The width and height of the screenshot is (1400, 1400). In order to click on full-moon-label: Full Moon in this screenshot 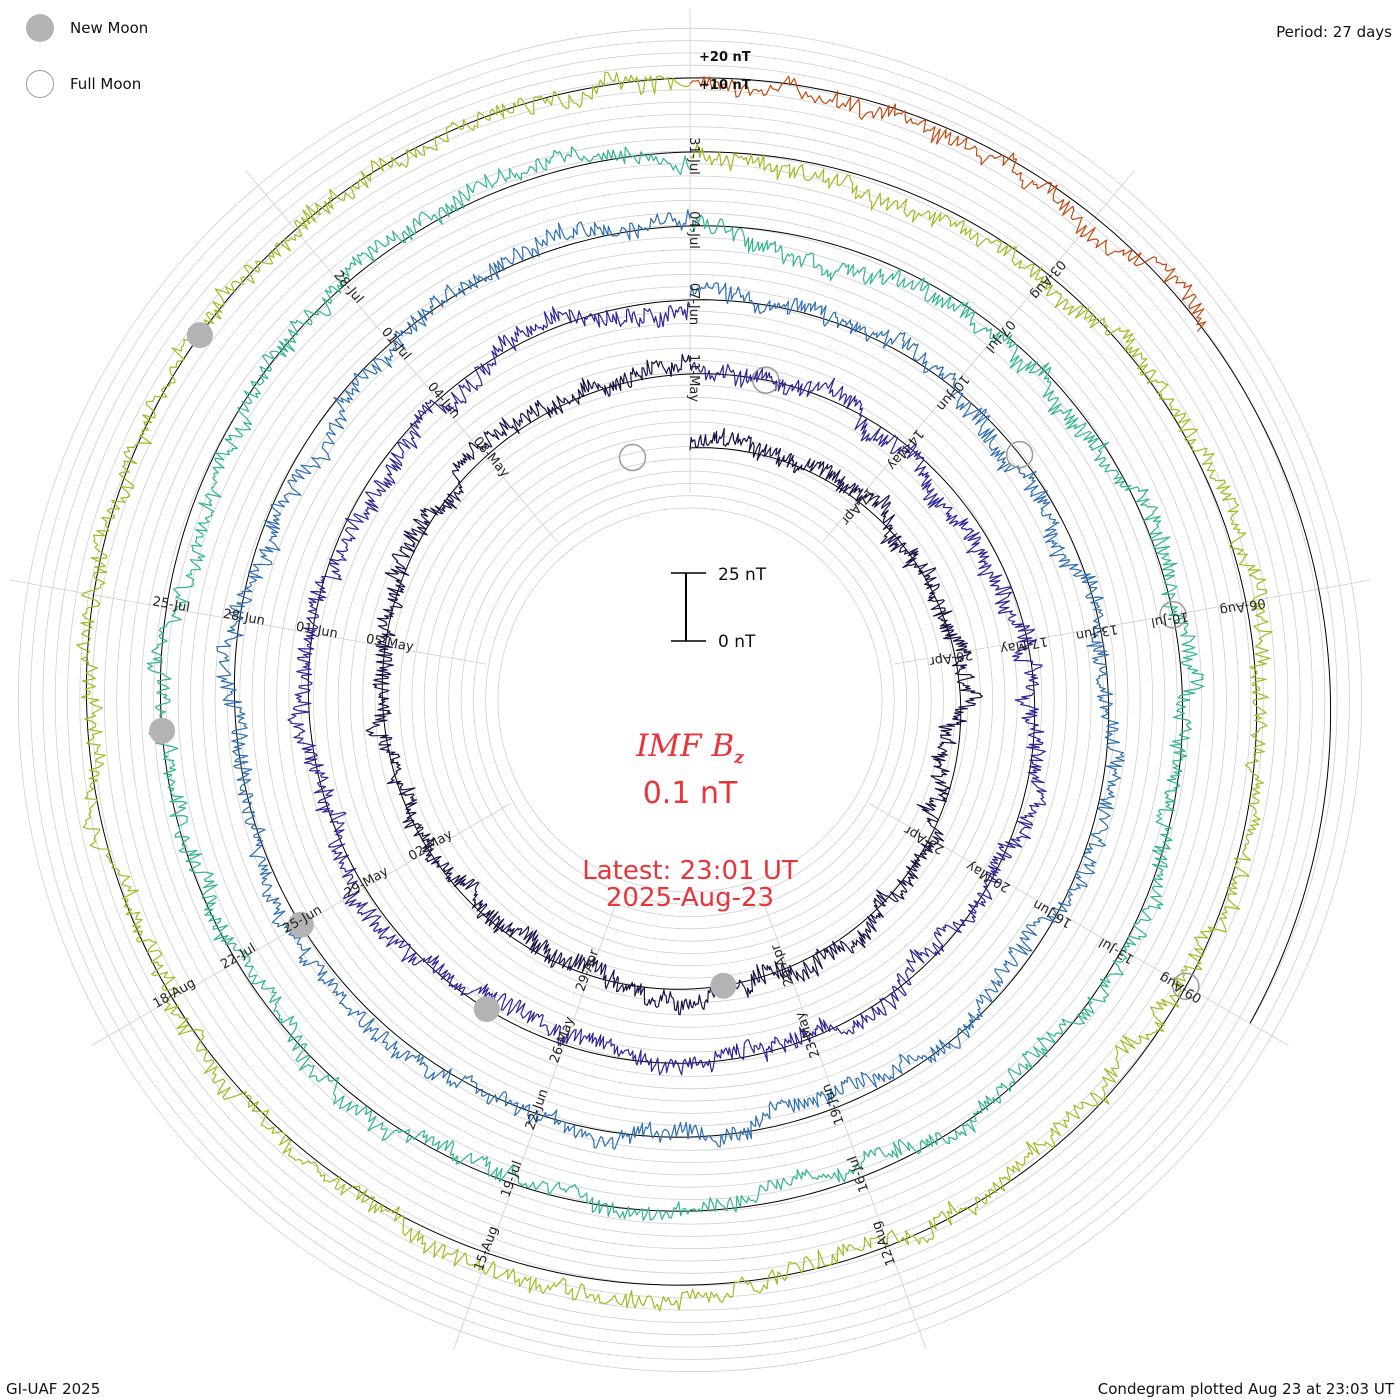, I will do `click(106, 84)`.